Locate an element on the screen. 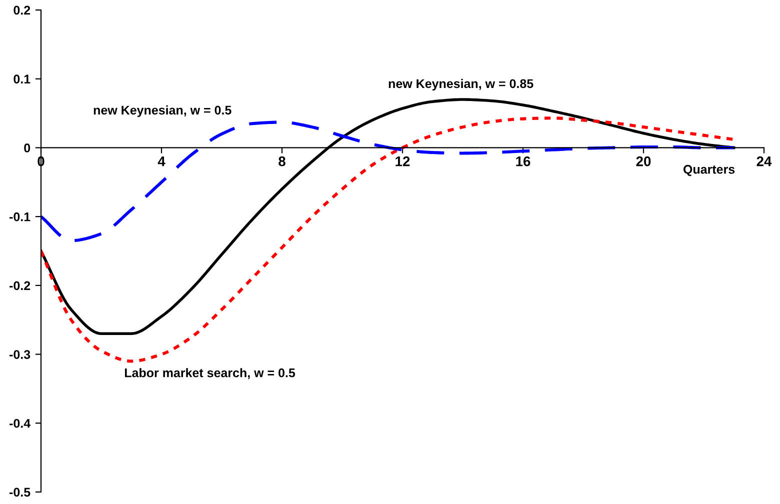 The height and width of the screenshot is (504, 780). y-tick-label: -0.4 is located at coordinates (20, 423).